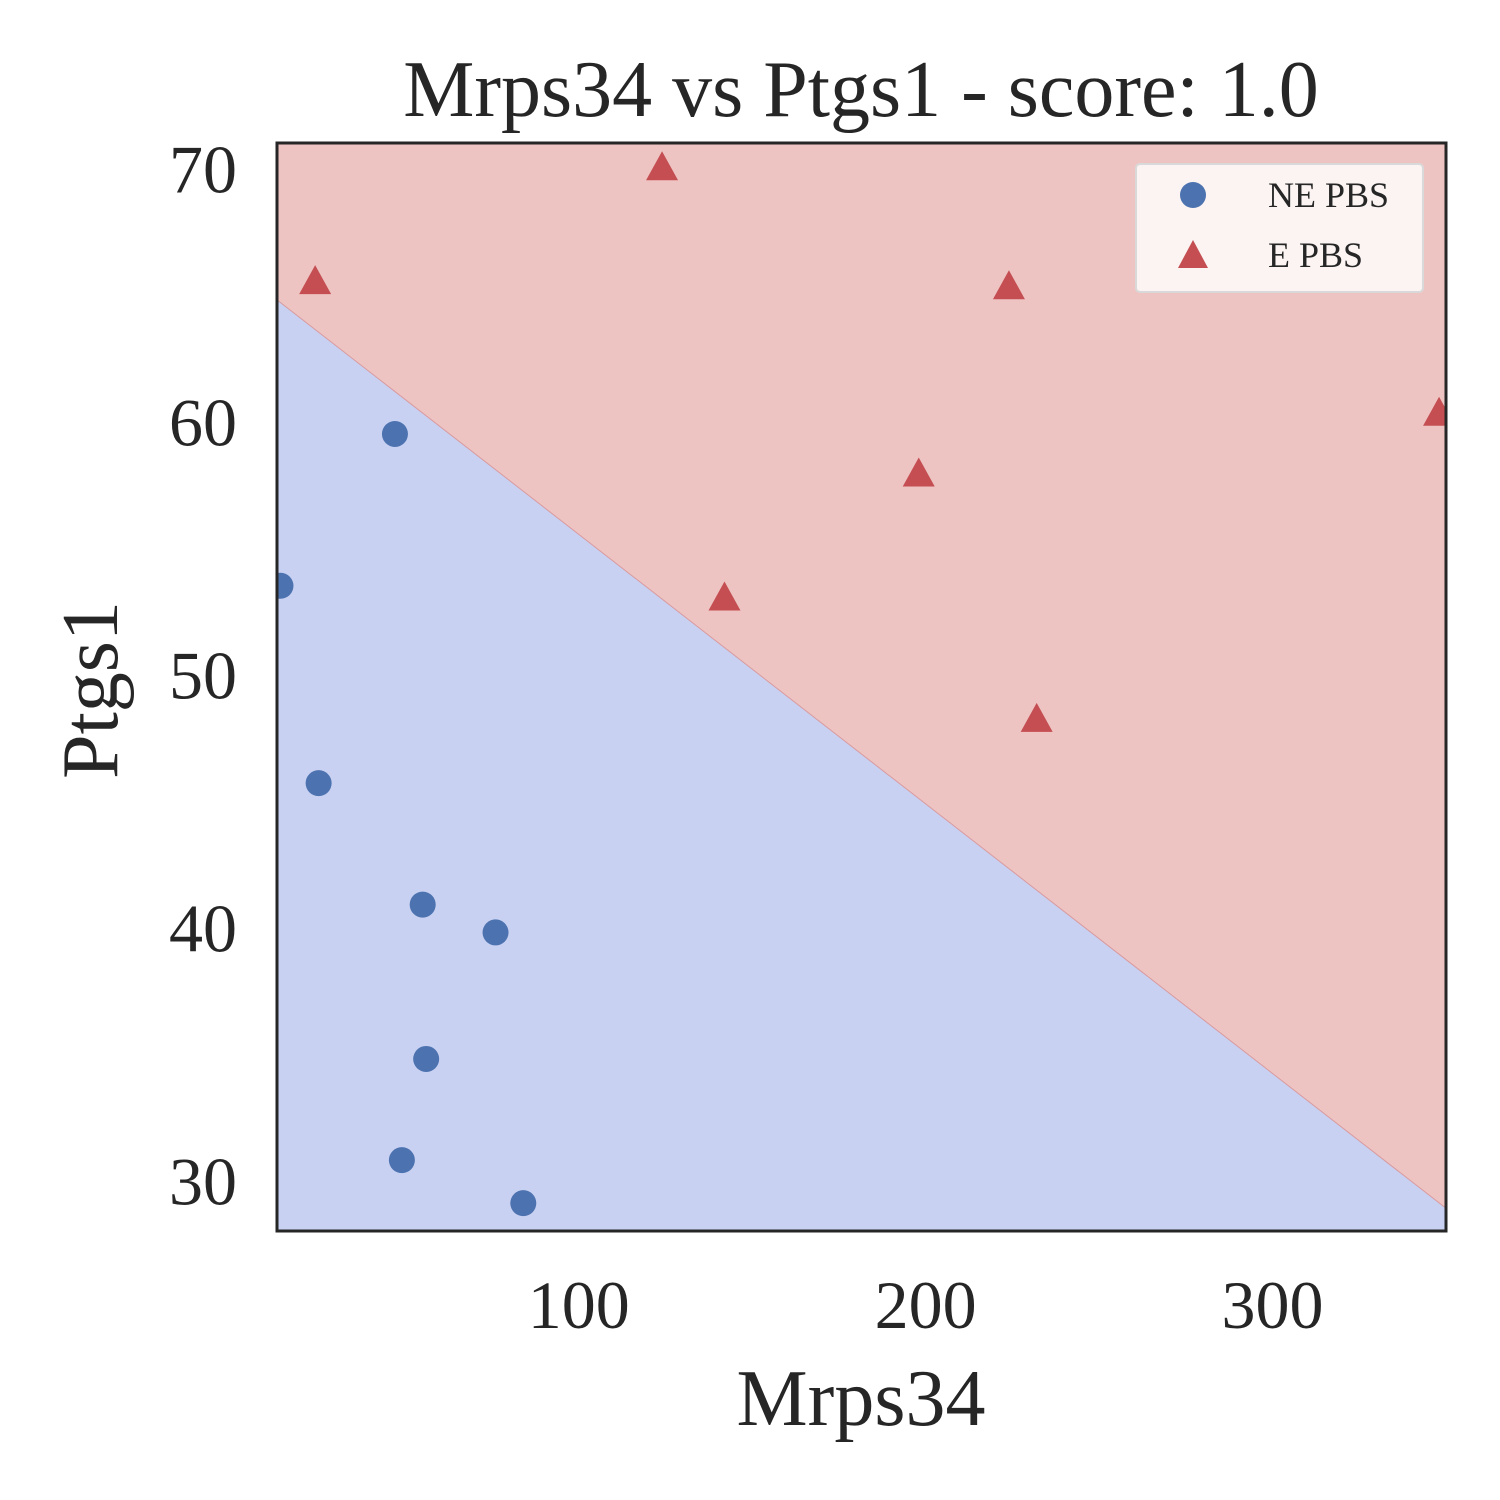 This screenshot has width=1500, height=1500. I want to click on x-tick-label-200: 200, so click(926, 1305).